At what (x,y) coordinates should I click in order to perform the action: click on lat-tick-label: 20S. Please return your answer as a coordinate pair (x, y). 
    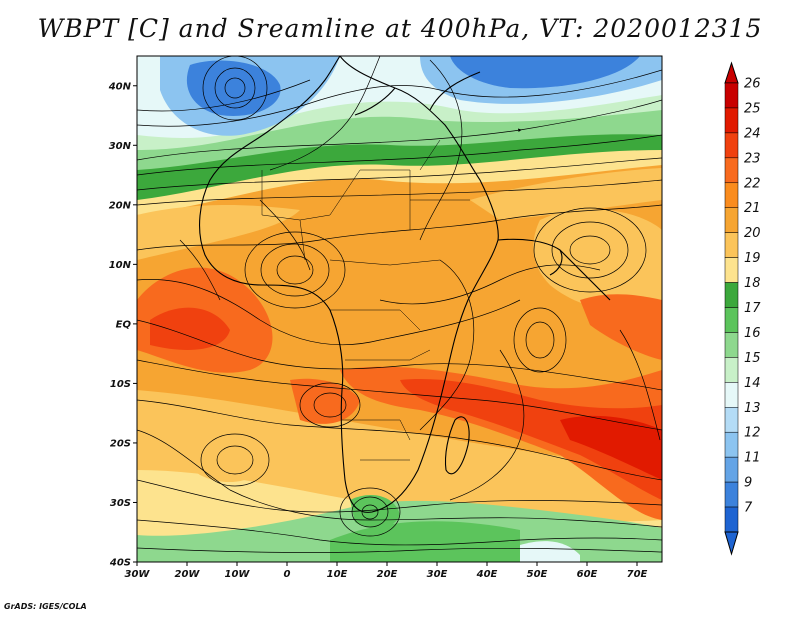
    Looking at the image, I should click on (120, 443).